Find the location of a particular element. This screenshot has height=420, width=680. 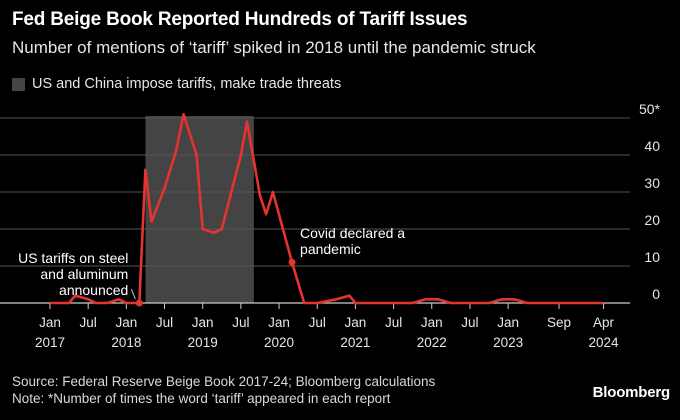

shaded-period is located at coordinates (199, 209).